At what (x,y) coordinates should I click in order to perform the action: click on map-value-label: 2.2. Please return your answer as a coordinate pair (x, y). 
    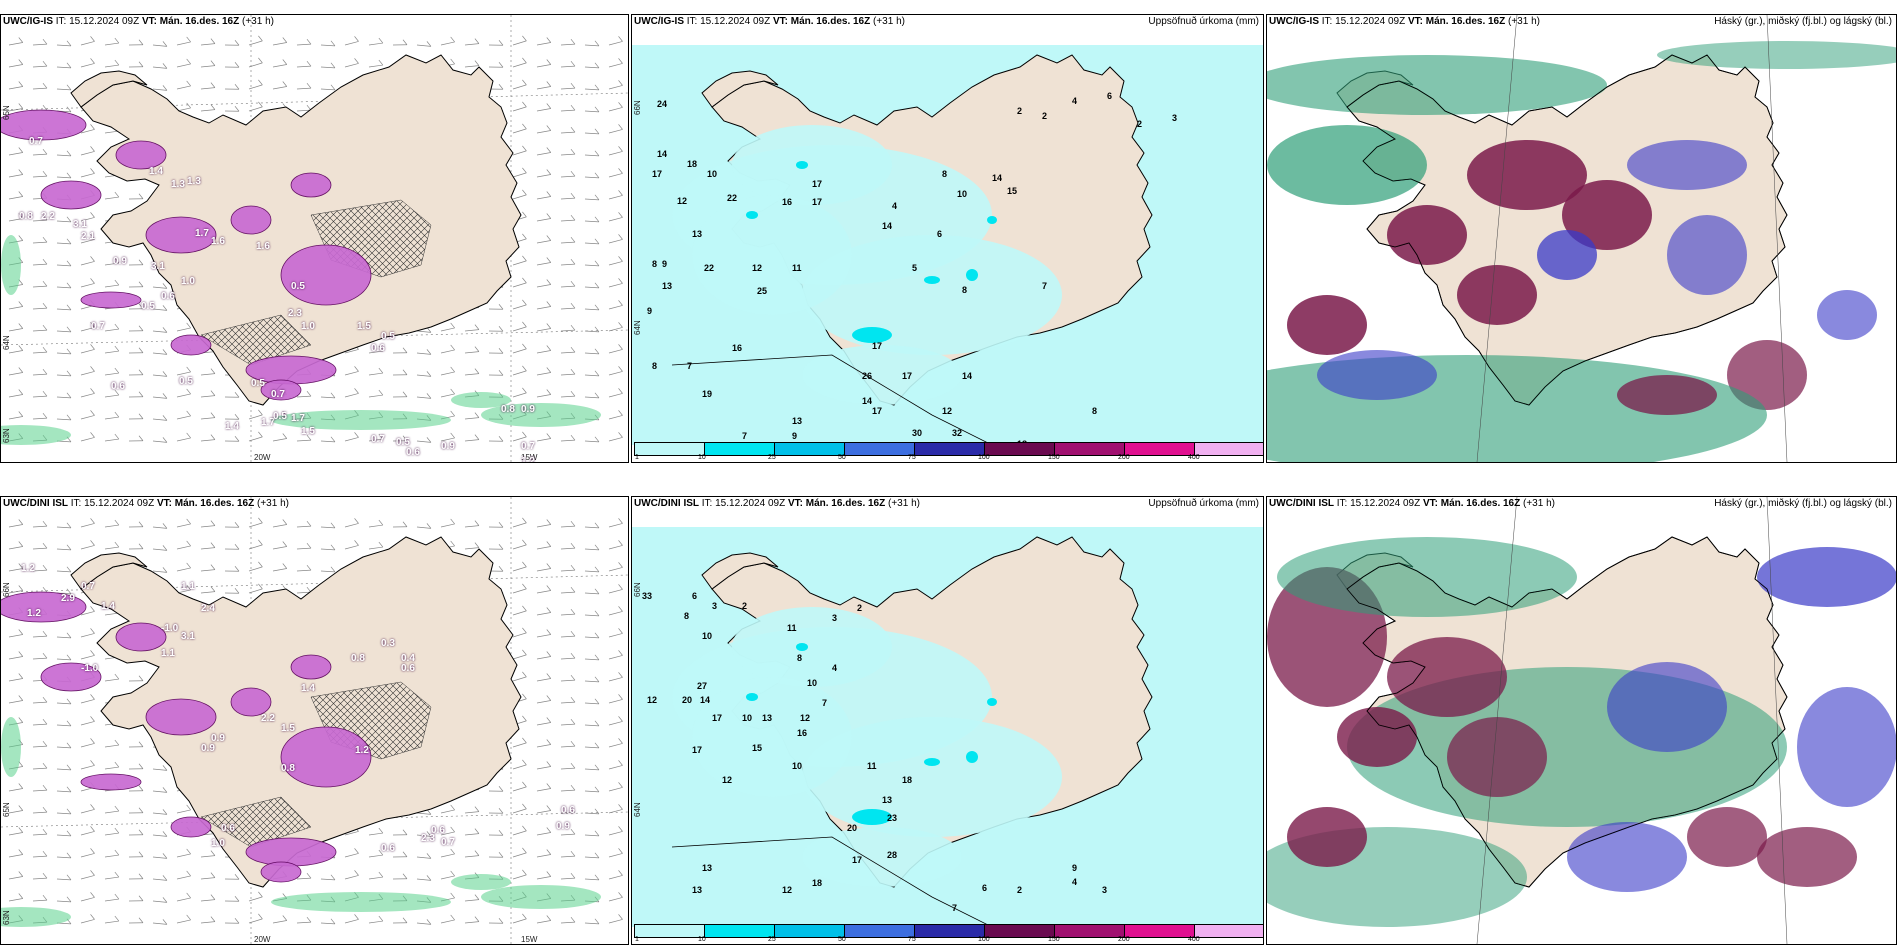
    Looking at the image, I should click on (268, 718).